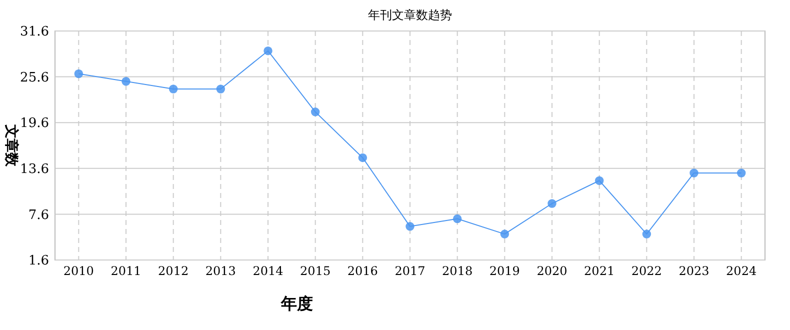 Image resolution: width=790 pixels, height=330 pixels. What do you see at coordinates (410, 271) in the screenshot?
I see `x-tick-label: 2017` at bounding box center [410, 271].